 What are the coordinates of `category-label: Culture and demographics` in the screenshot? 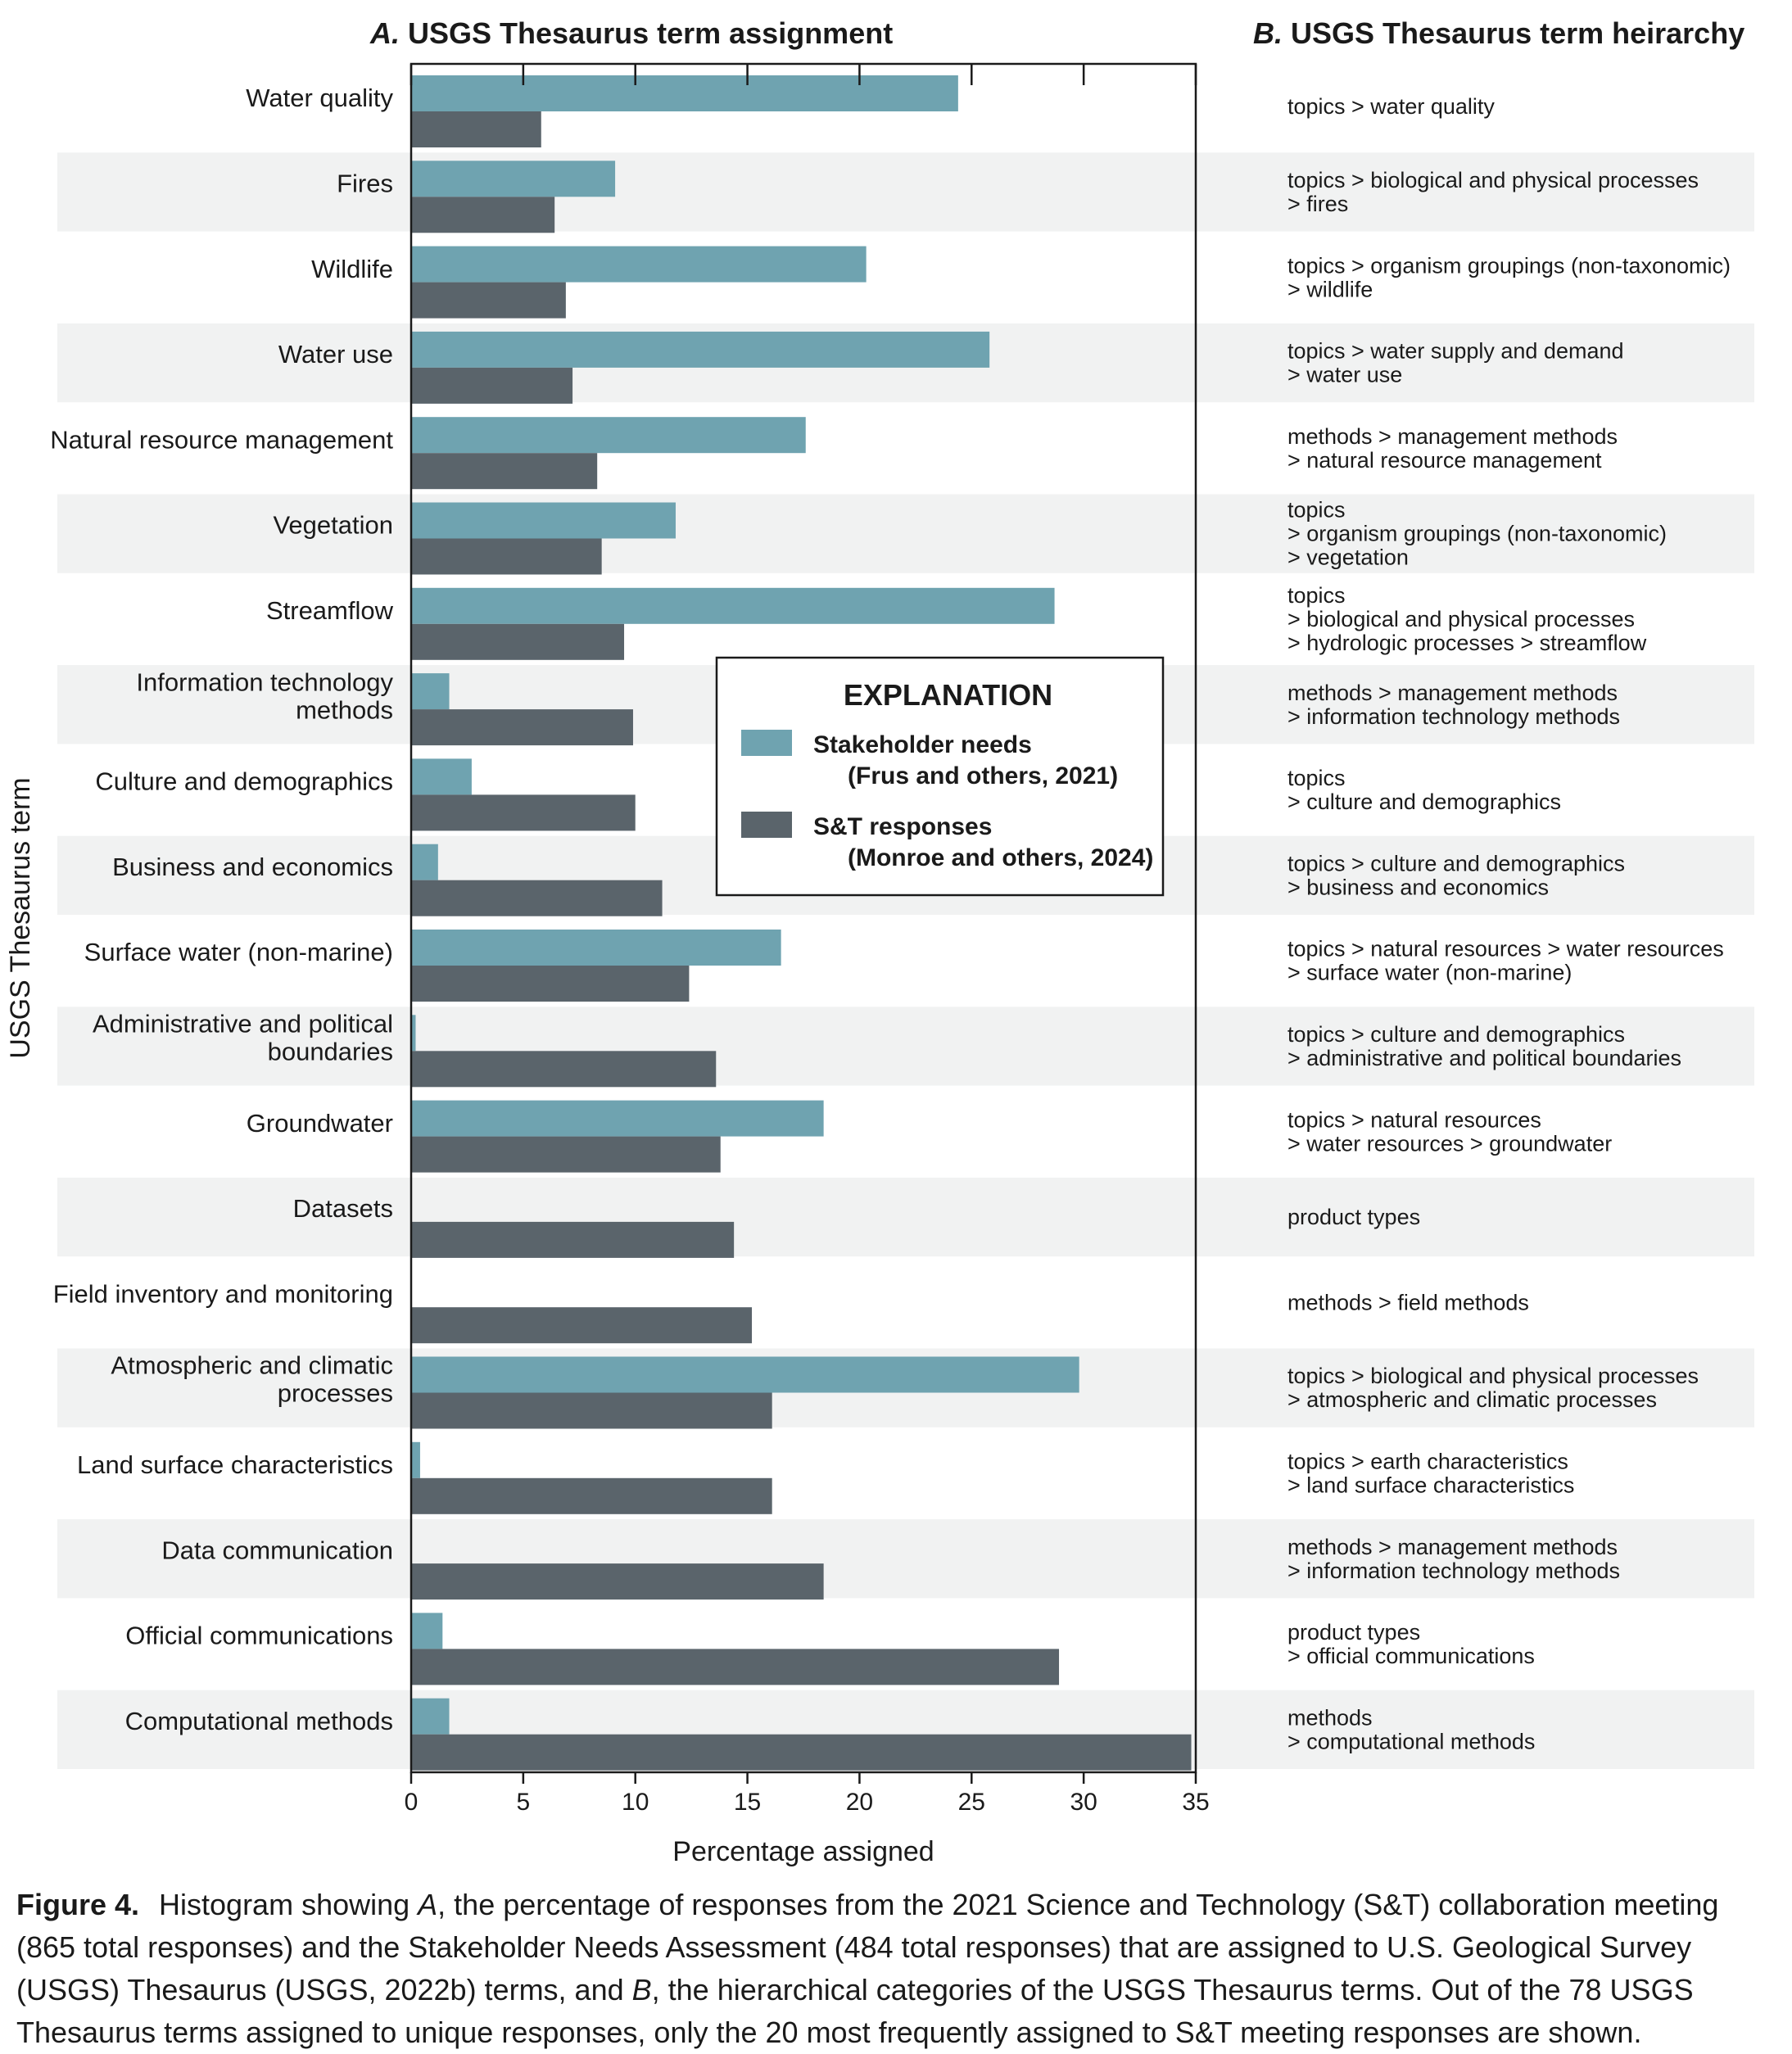 It's located at (244, 781).